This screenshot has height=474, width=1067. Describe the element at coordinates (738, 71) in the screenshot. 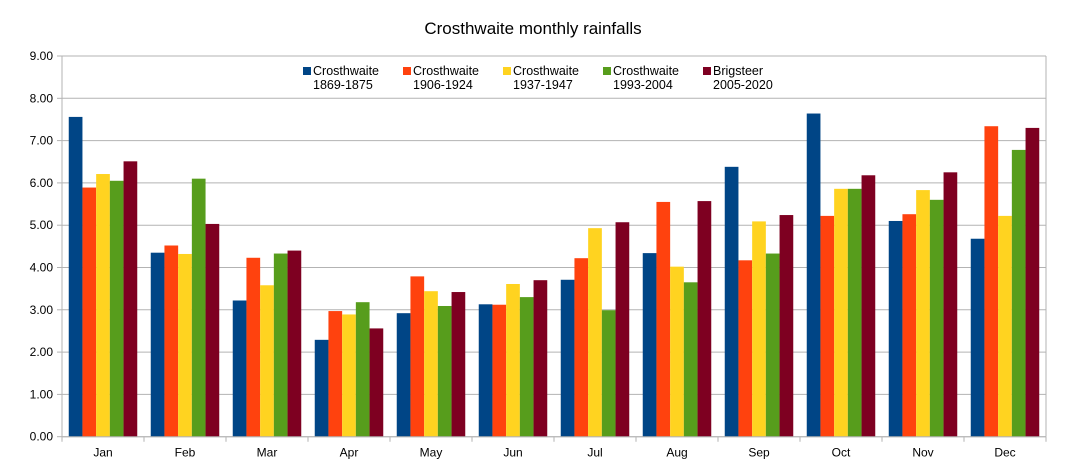

I see `legend-label: Brigsteer` at that location.